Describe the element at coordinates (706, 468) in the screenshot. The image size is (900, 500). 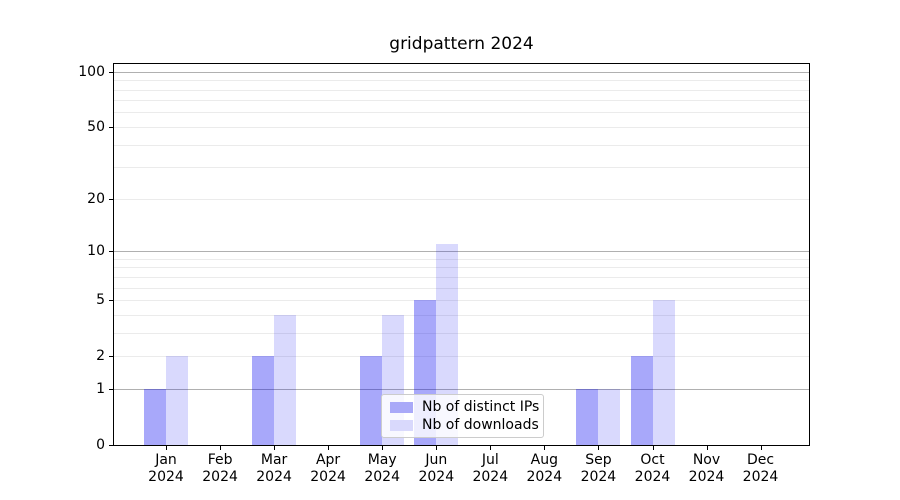
I see `x-tick-label-nov: Nov 2024` at that location.